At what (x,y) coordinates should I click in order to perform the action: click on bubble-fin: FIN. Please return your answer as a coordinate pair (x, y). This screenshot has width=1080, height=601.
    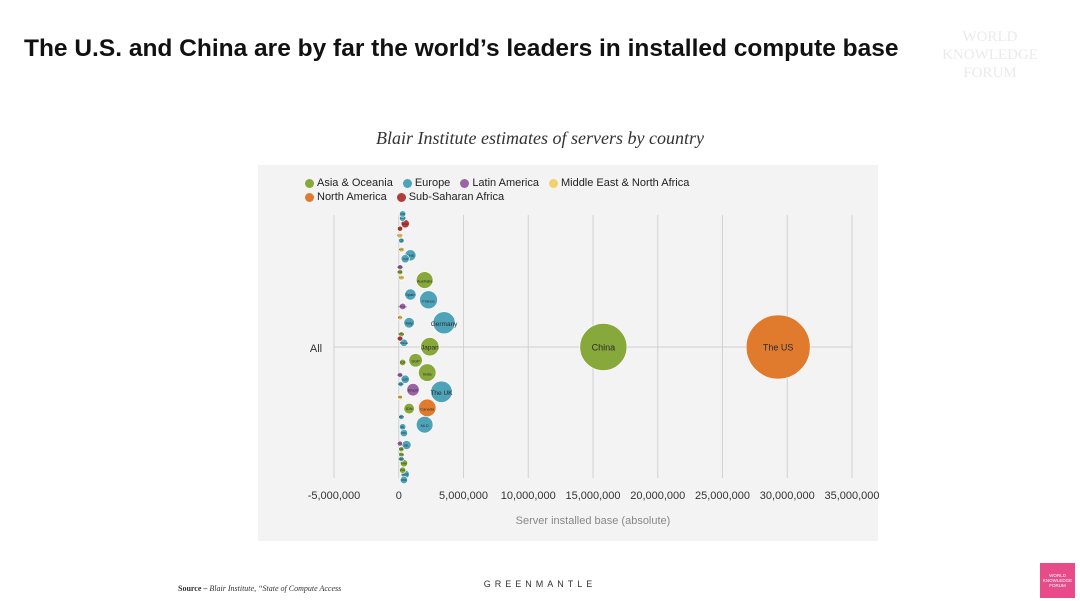
    Looking at the image, I should click on (403, 214).